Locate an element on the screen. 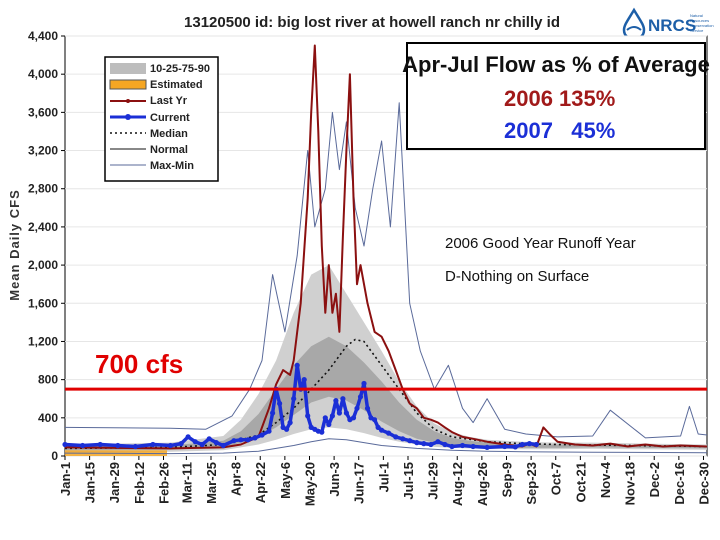  x-tick-label: Jul-15 is located at coordinates (408, 481).